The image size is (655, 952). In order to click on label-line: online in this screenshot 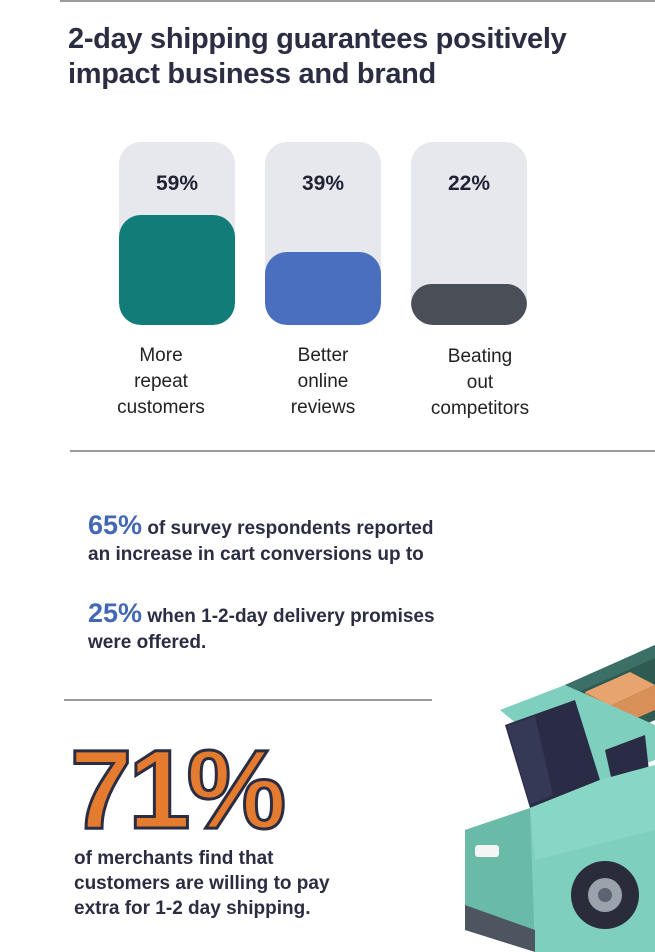, I will do `click(323, 381)`.